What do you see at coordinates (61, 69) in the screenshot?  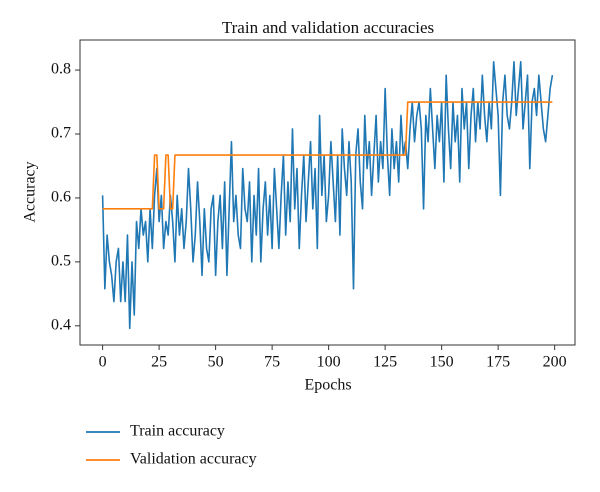 I see `y-tick-label: 0.8` at bounding box center [61, 69].